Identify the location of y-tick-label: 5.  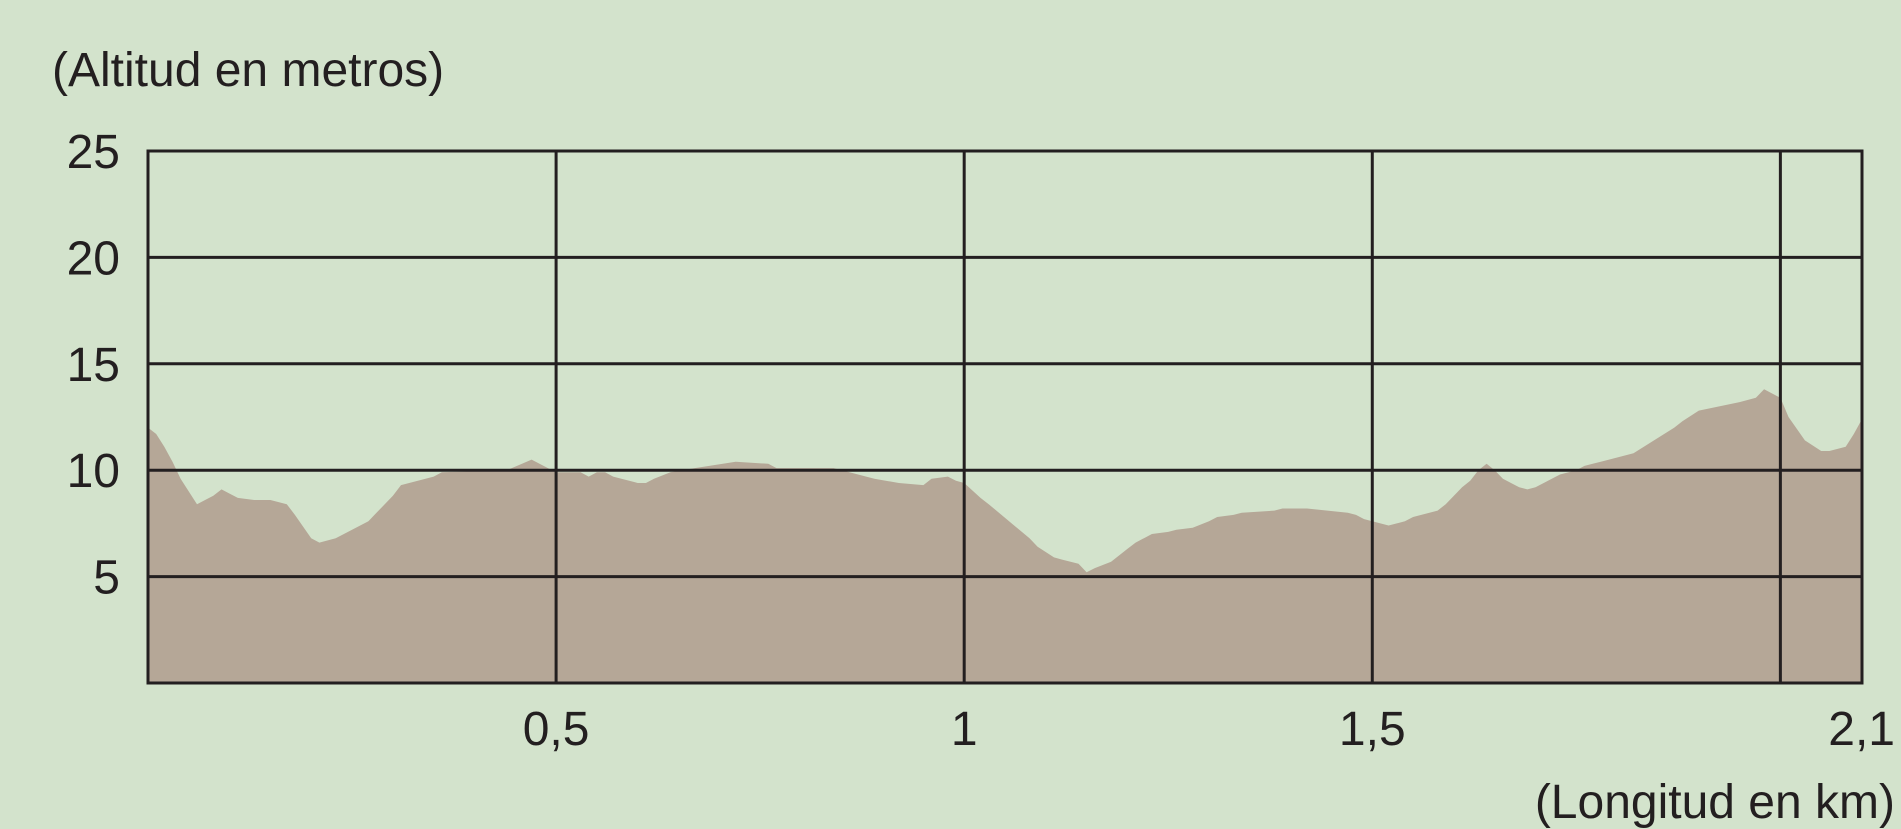
(106, 578).